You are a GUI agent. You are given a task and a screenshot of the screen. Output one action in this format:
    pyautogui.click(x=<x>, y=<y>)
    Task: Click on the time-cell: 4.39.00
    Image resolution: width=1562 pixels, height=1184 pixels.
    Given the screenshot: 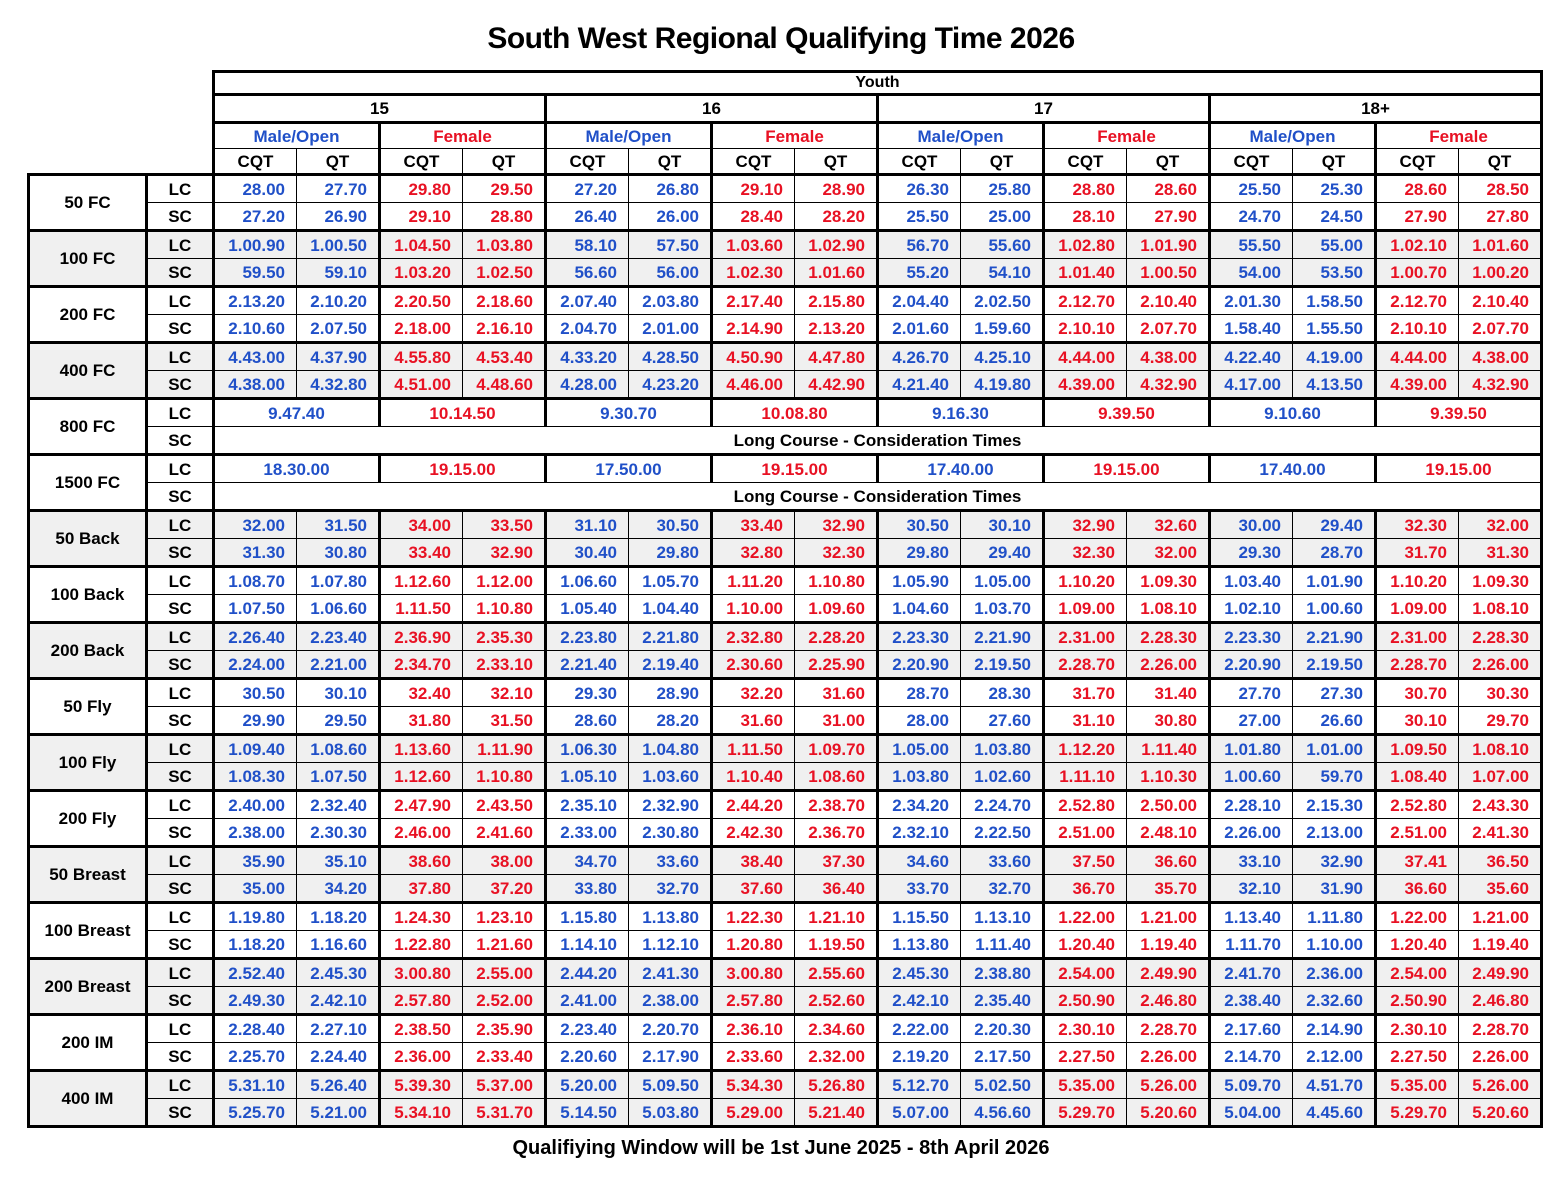 What is the action you would take?
    pyautogui.click(x=1416, y=385)
    